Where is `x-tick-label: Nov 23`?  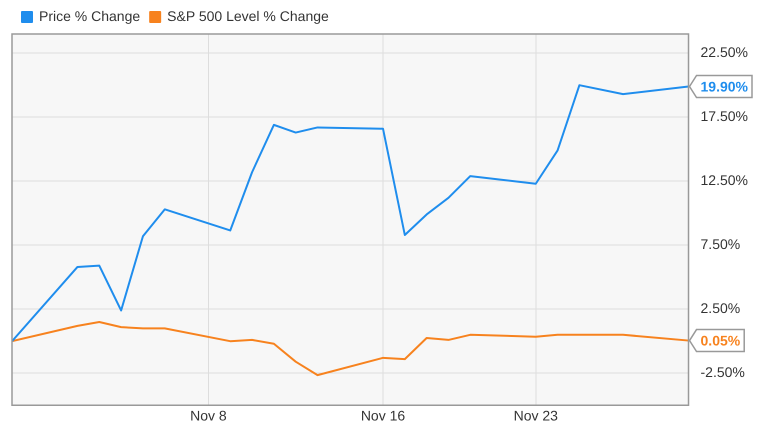 x-tick-label: Nov 23 is located at coordinates (536, 415).